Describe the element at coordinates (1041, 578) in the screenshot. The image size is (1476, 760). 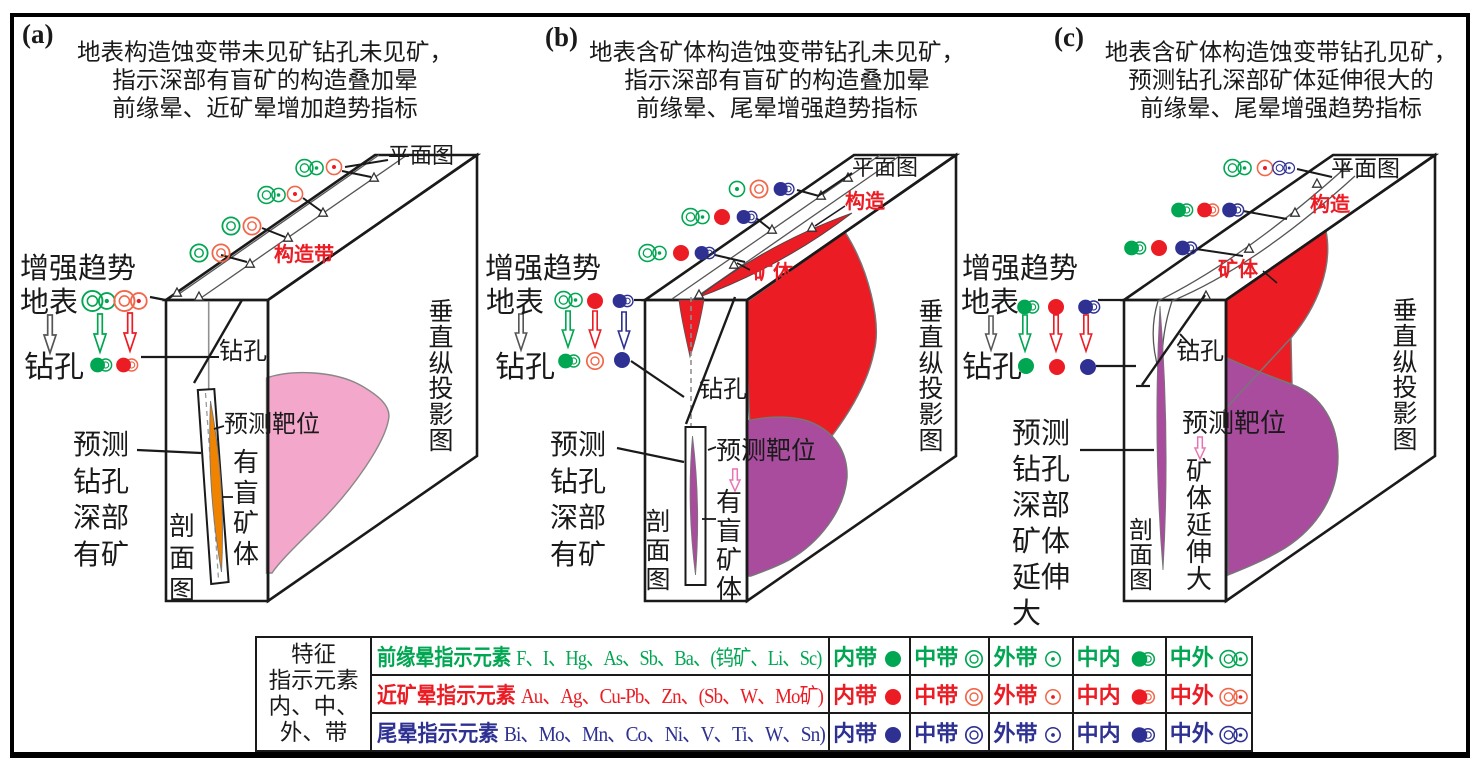
I see `prediction-c-line: 延伸` at that location.